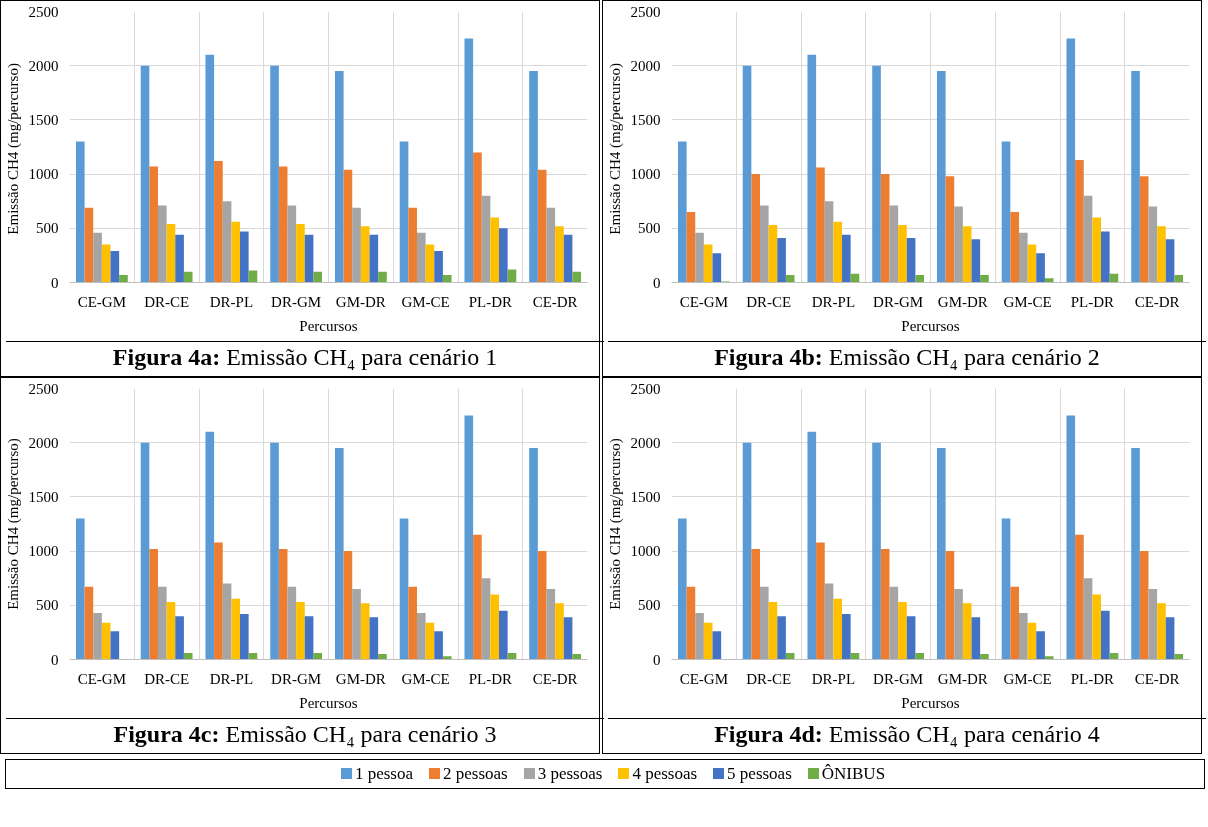 The height and width of the screenshot is (827, 1208). What do you see at coordinates (570, 773) in the screenshot?
I see `legend-label: 3 pessoas` at bounding box center [570, 773].